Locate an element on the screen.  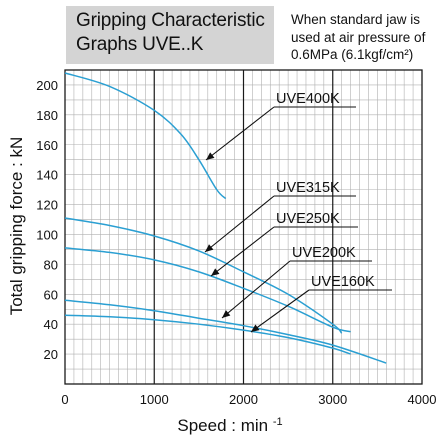
y-axis-title: Total gripping force : kN is located at coordinates (16, 226).